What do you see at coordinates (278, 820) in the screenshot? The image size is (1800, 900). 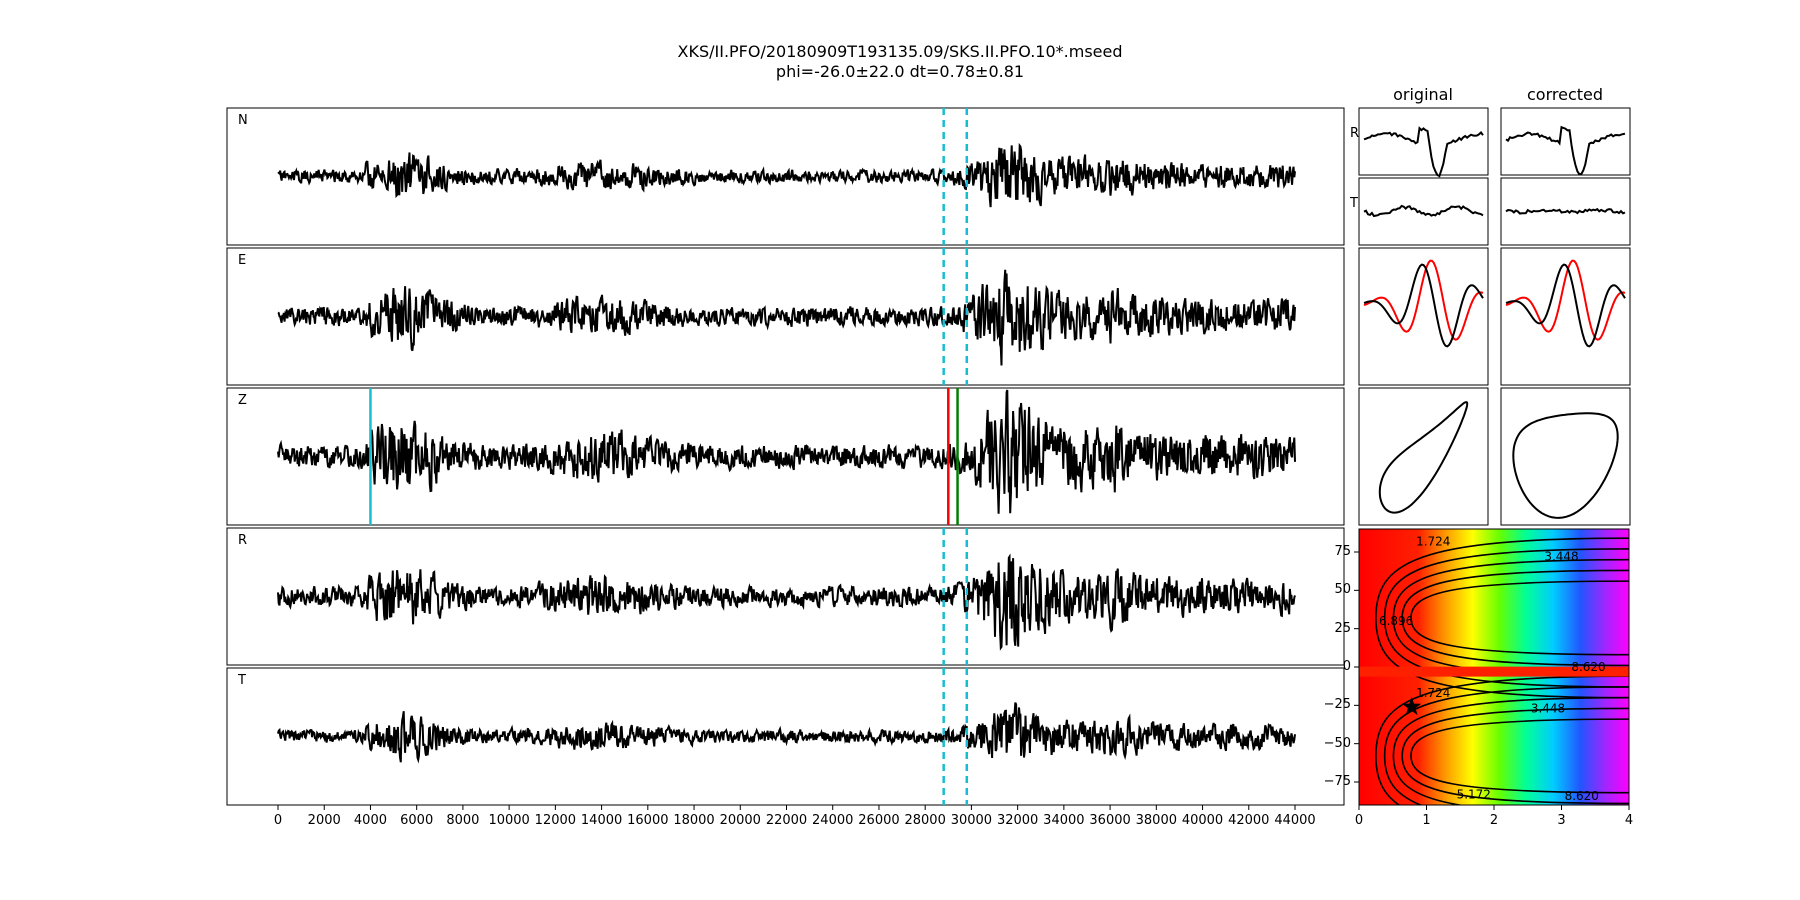 I see `x-tick-label: 0` at bounding box center [278, 820].